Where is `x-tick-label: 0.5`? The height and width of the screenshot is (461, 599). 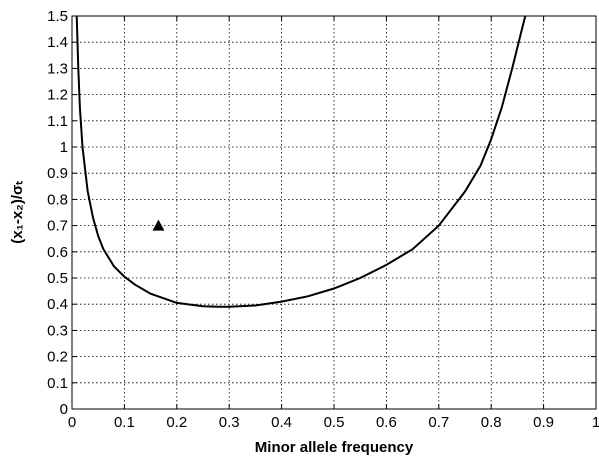
x-tick-label: 0.5 is located at coordinates (334, 422).